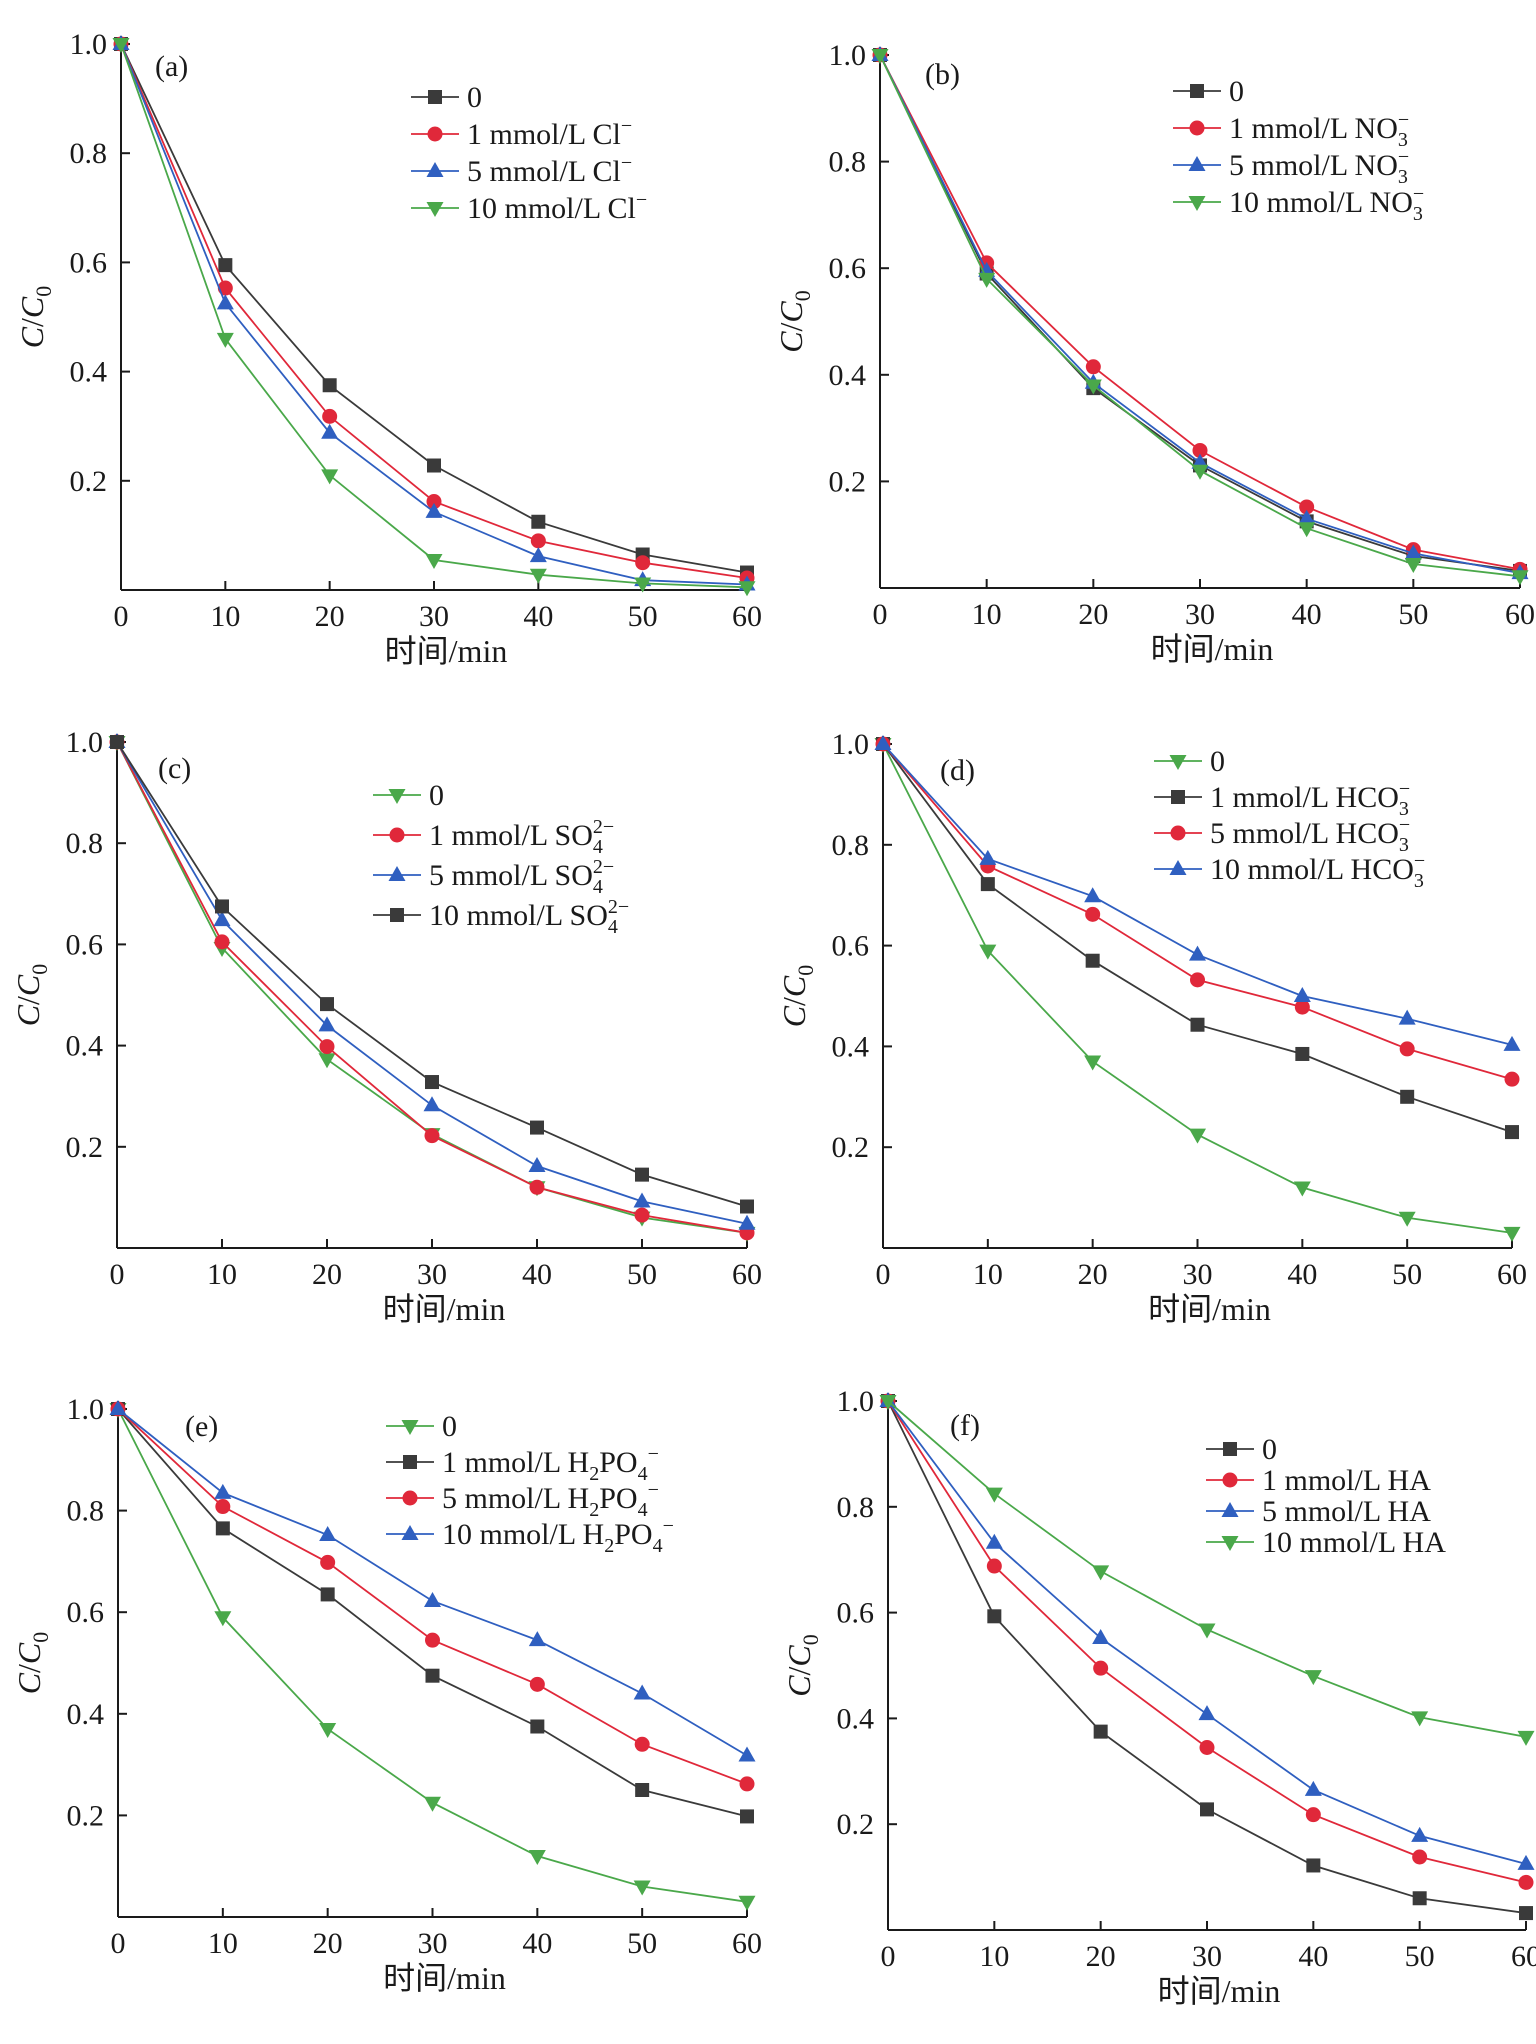 The image size is (1536, 2044). What do you see at coordinates (1318, 1480) in the screenshot?
I see `legend-item: 1 mmol/L HA` at bounding box center [1318, 1480].